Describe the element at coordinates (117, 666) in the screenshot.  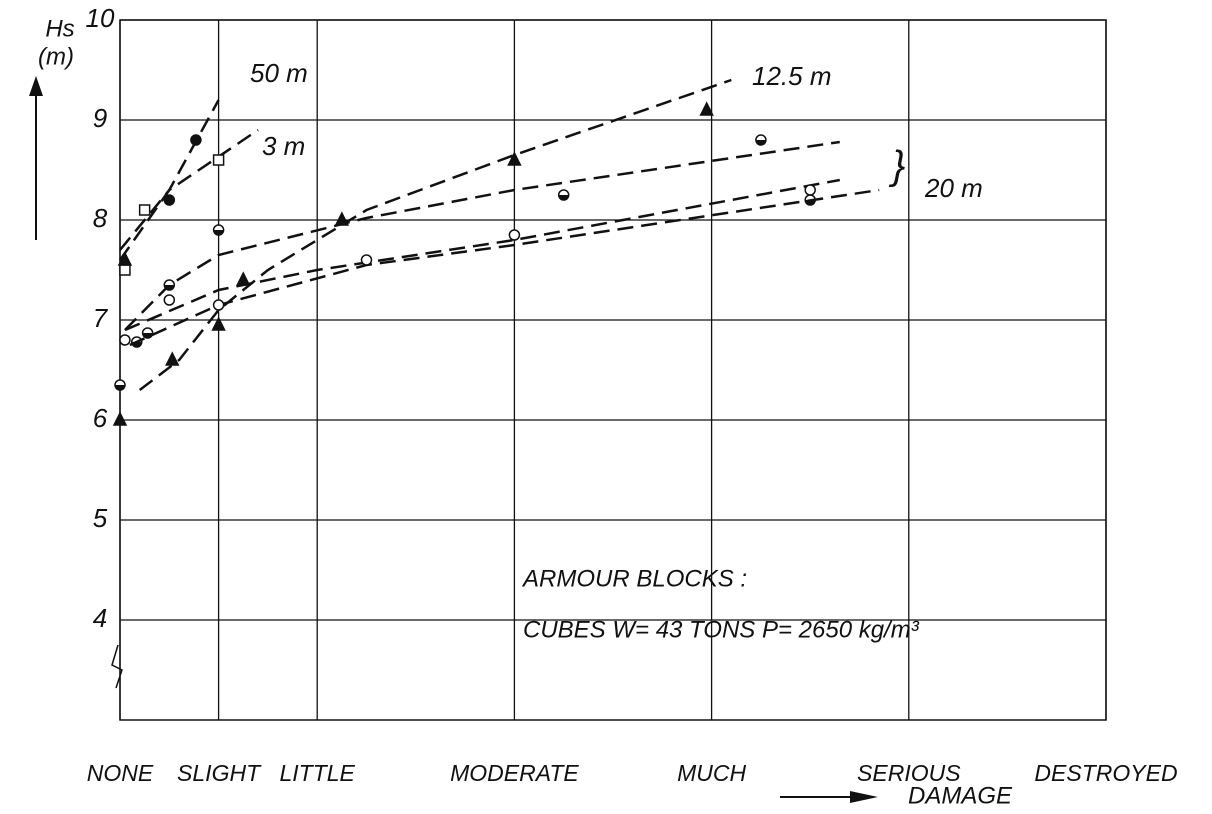
I see `axis-break` at that location.